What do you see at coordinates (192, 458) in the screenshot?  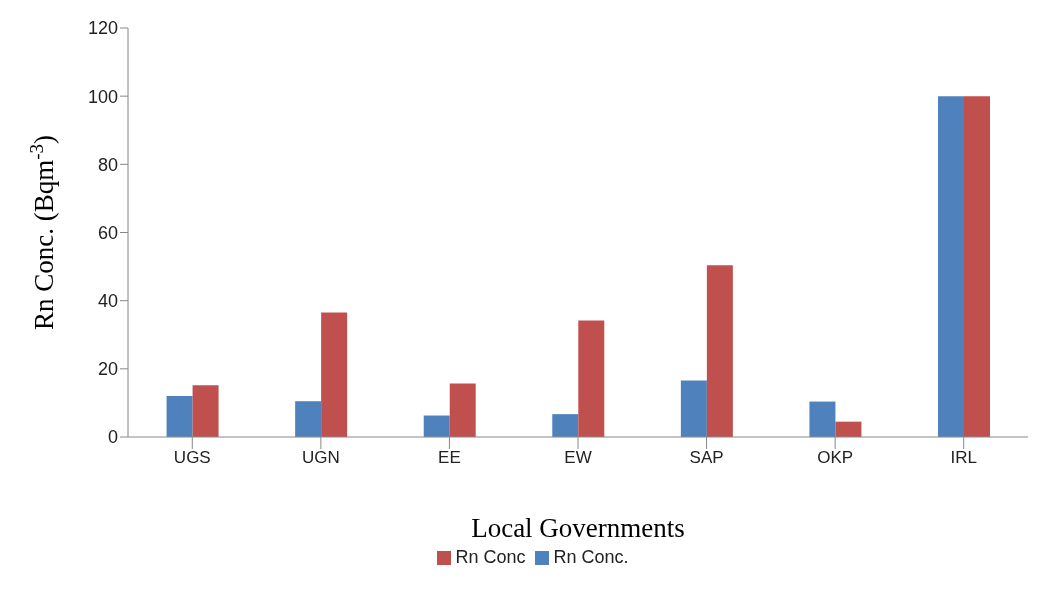 I see `x-tick-label: UGS` at bounding box center [192, 458].